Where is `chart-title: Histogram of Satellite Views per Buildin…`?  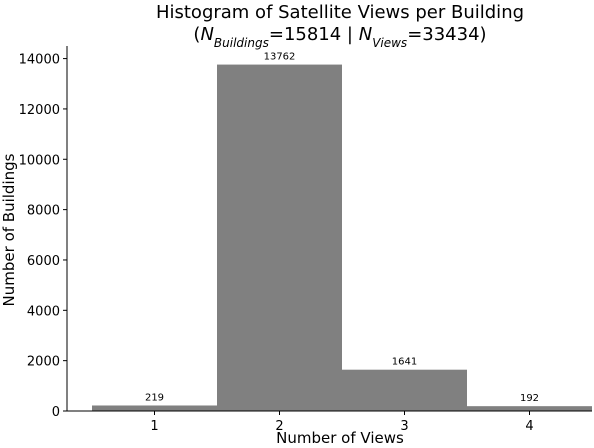
chart-title: Histogram of Satellite Views per Buildin… is located at coordinates (340, 12).